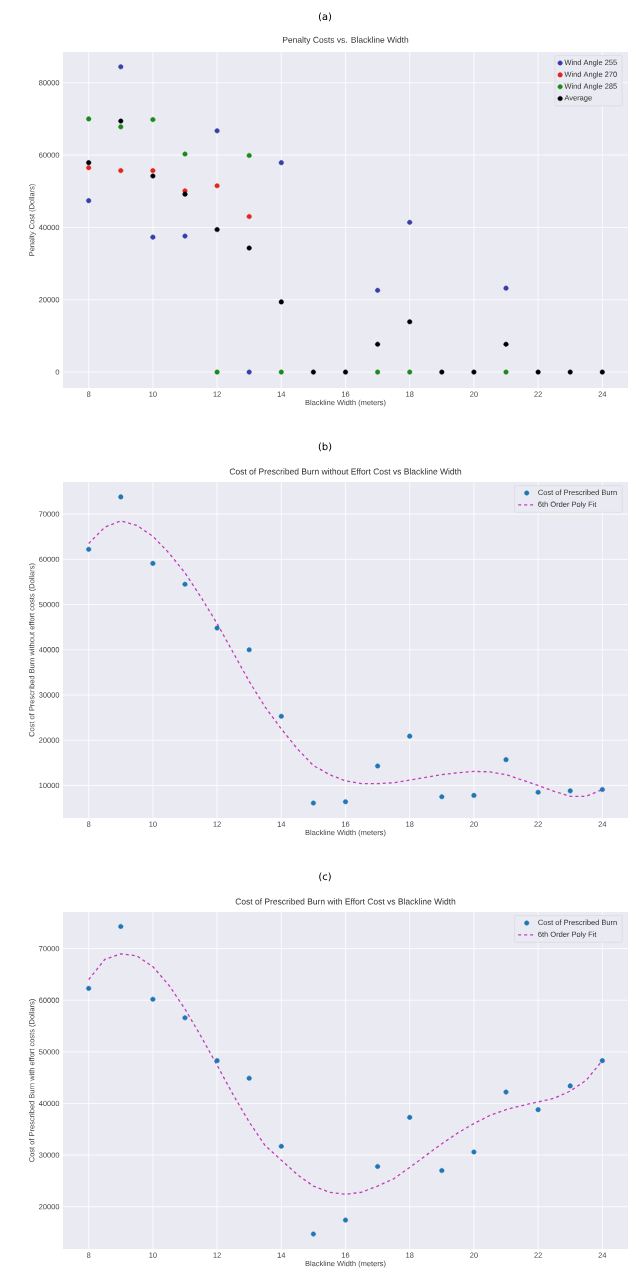 The width and height of the screenshot is (630, 1281). Describe the element at coordinates (345, 471) in the screenshot. I see `chart-title: Cost of Prescribed Burn without Effort Cost vs Blackline Width` at that location.